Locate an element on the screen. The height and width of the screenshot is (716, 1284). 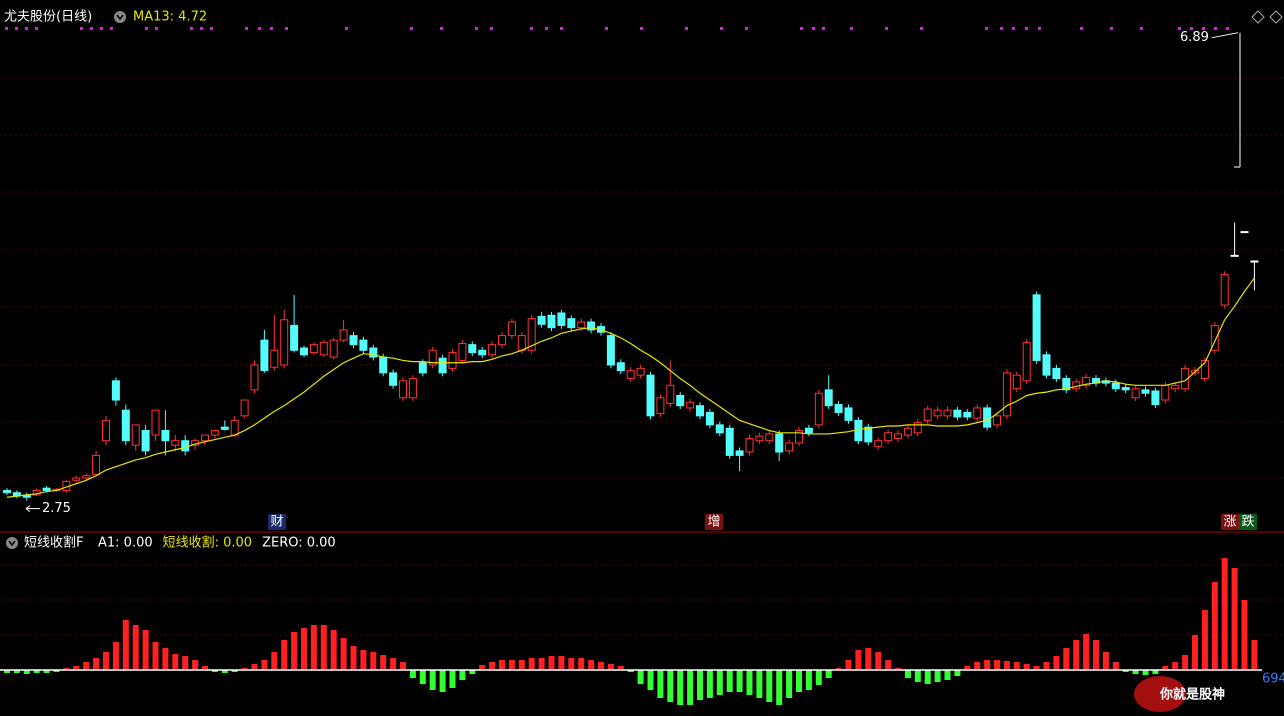
legend-entry: ZERO: 0.00 is located at coordinates (299, 543).